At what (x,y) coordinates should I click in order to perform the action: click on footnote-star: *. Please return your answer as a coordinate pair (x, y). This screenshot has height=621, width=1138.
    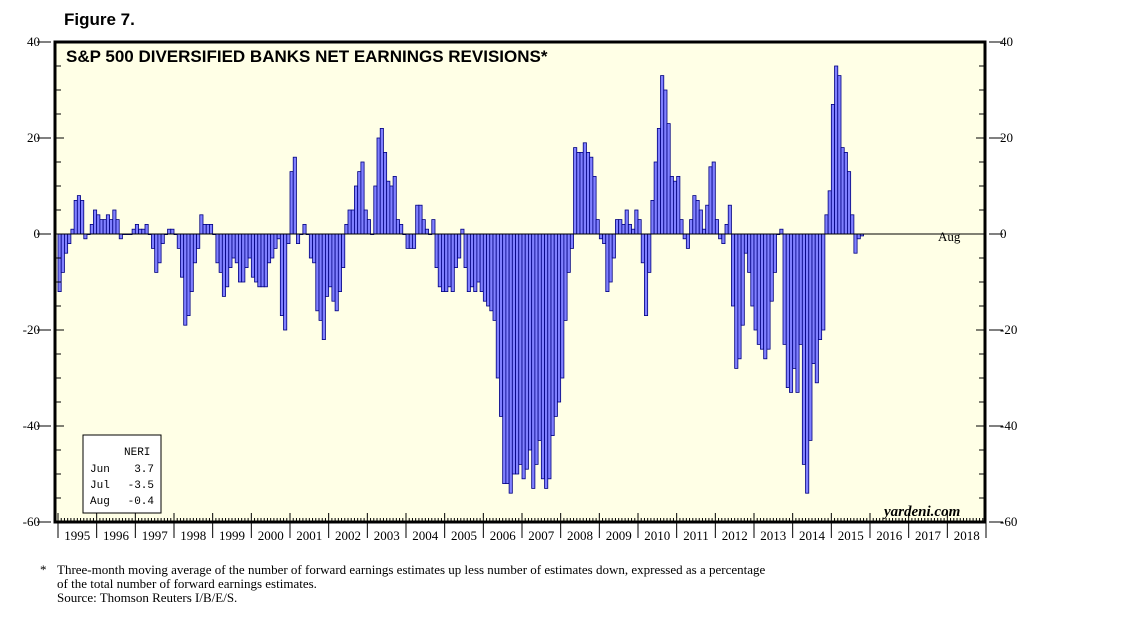
    Looking at the image, I should click on (43, 569).